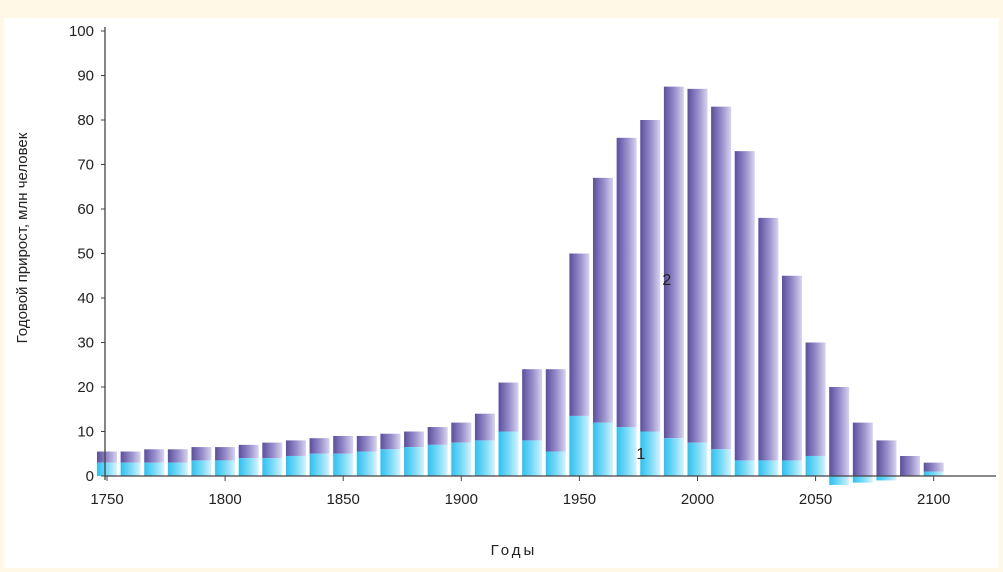 Image resolution: width=1003 pixels, height=572 pixels. I want to click on y-tick-label: 10, so click(85, 432).